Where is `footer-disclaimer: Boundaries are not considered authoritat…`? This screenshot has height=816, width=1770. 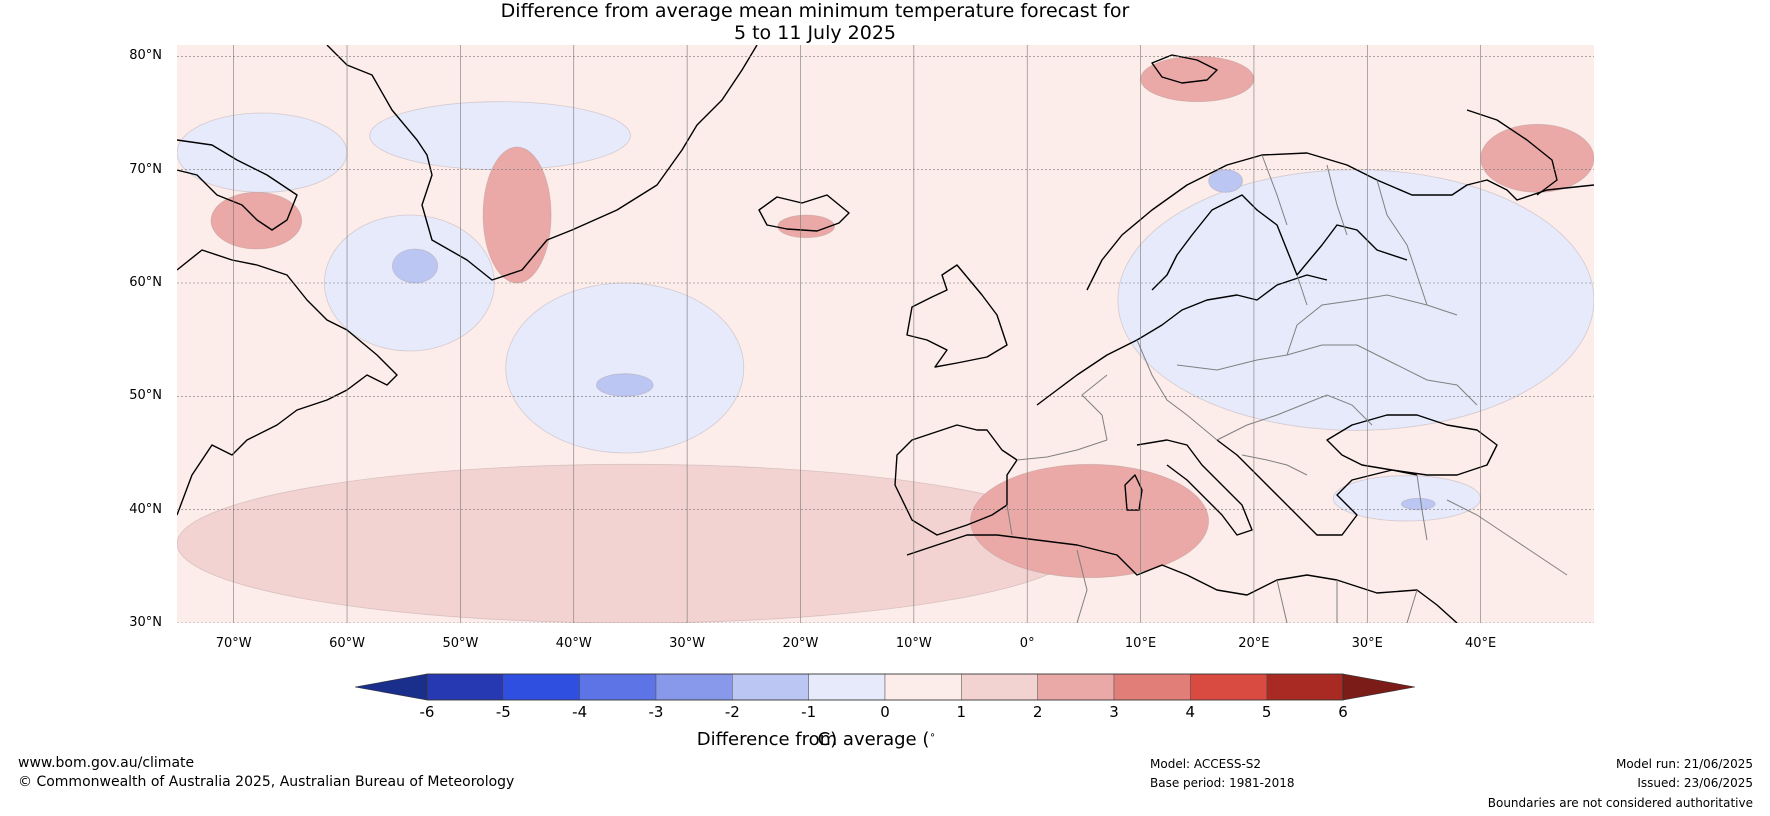
footer-disclaimer: Boundaries are not considered authoritat… is located at coordinates (1620, 803).